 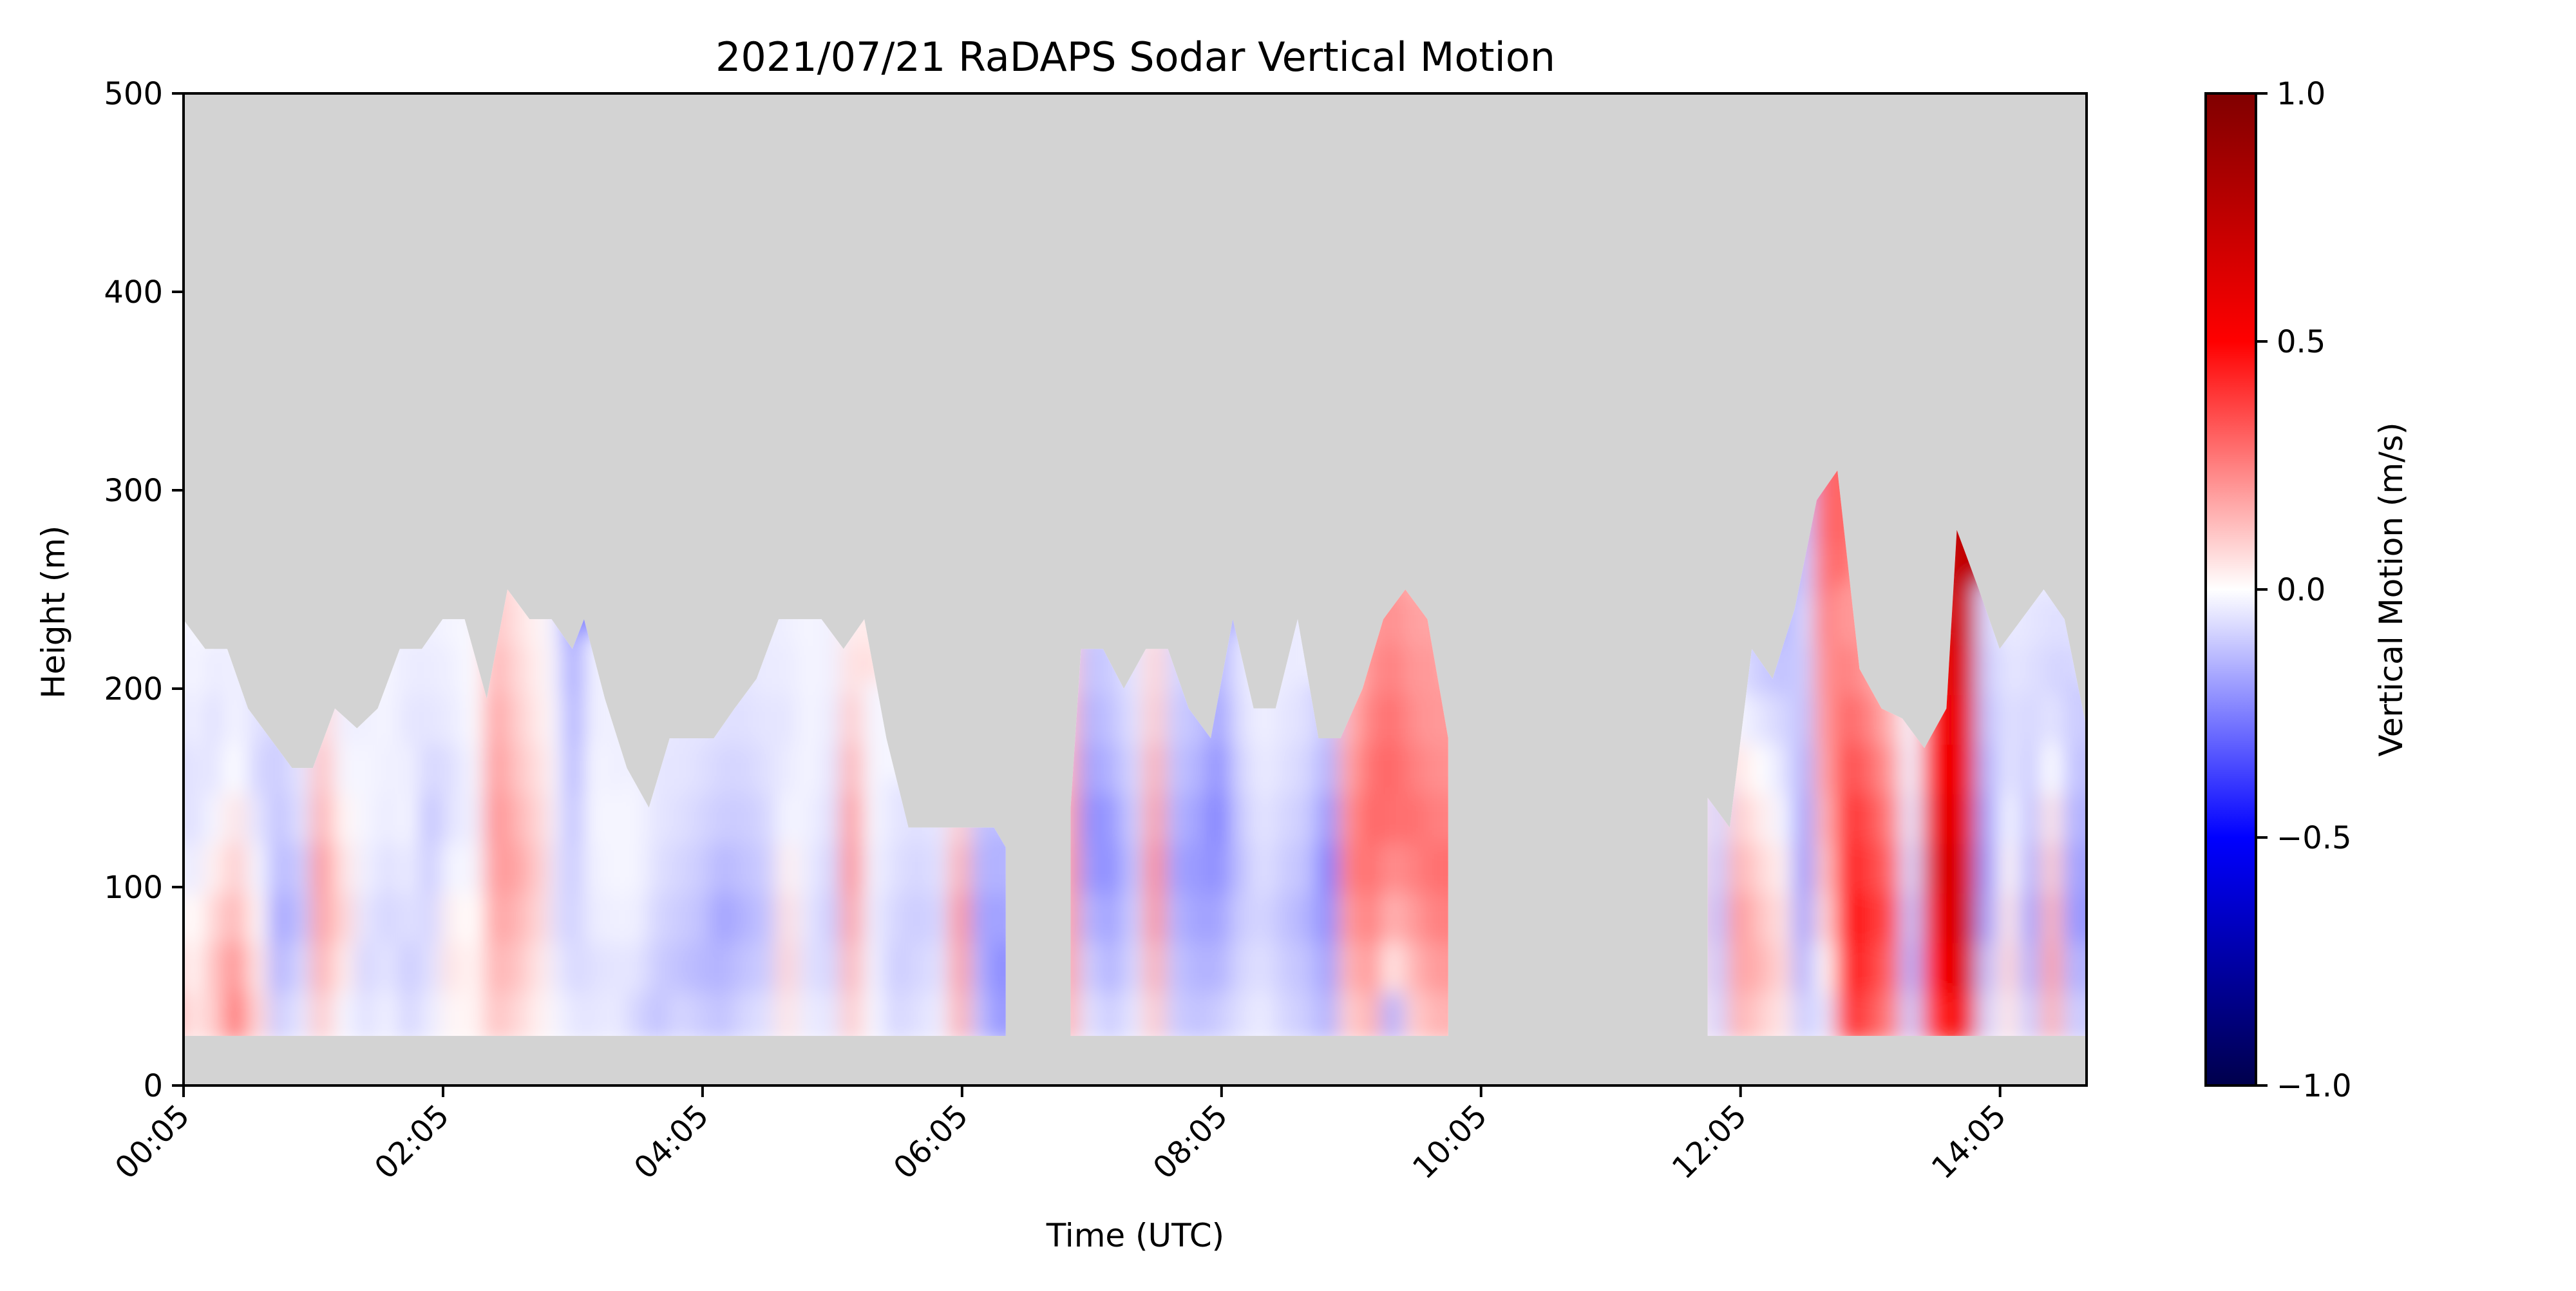 I want to click on x-tick-label: 02:05, so click(x=412, y=1142).